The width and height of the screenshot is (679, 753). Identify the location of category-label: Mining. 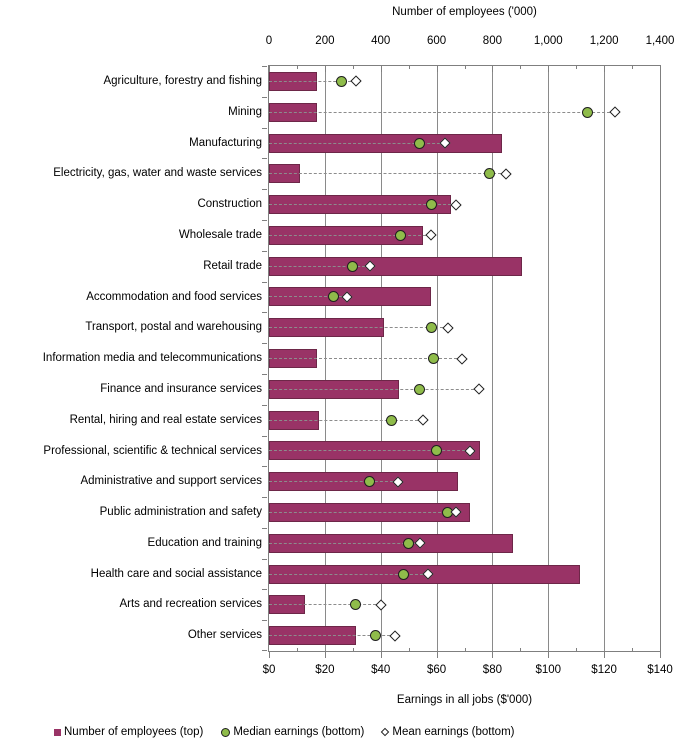
(245, 111).